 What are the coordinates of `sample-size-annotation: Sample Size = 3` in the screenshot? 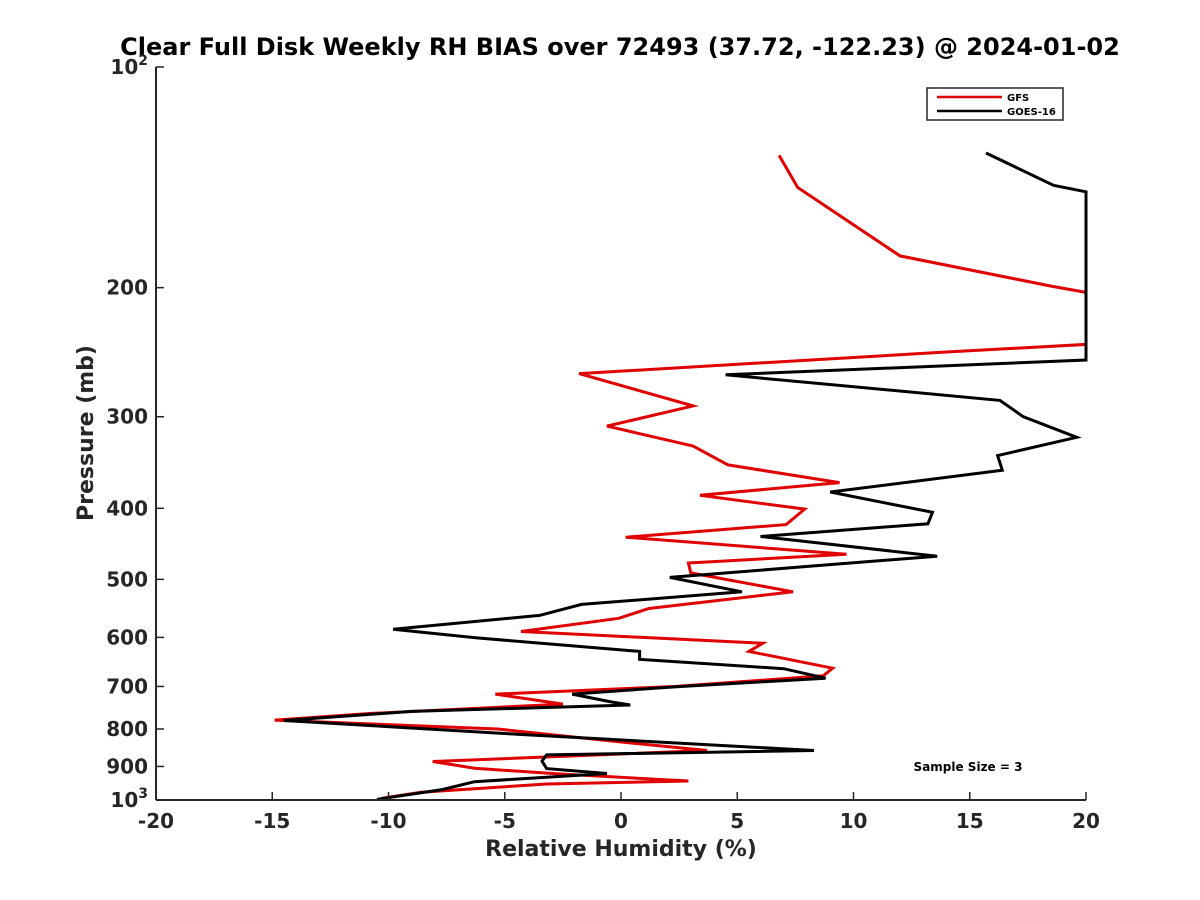 It's located at (968, 767).